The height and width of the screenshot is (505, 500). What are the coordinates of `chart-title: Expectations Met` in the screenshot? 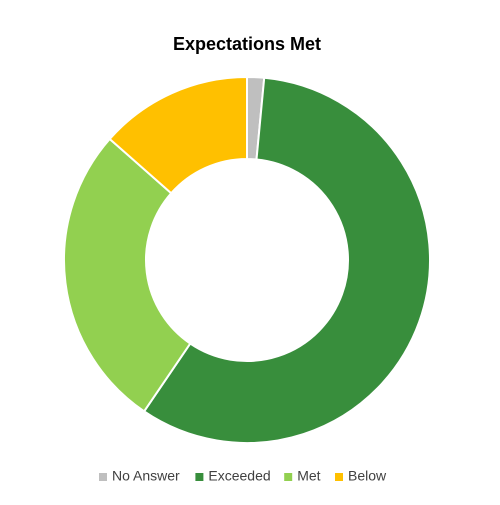 It's located at (247, 44).